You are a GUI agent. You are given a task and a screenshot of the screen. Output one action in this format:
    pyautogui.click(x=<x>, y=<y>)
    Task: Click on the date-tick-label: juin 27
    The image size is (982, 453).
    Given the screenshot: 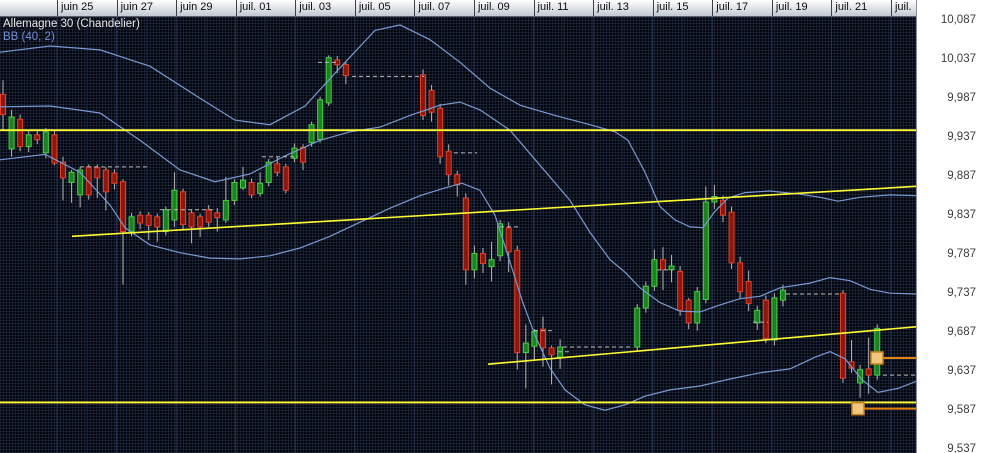 What is the action you would take?
    pyautogui.click(x=136, y=7)
    